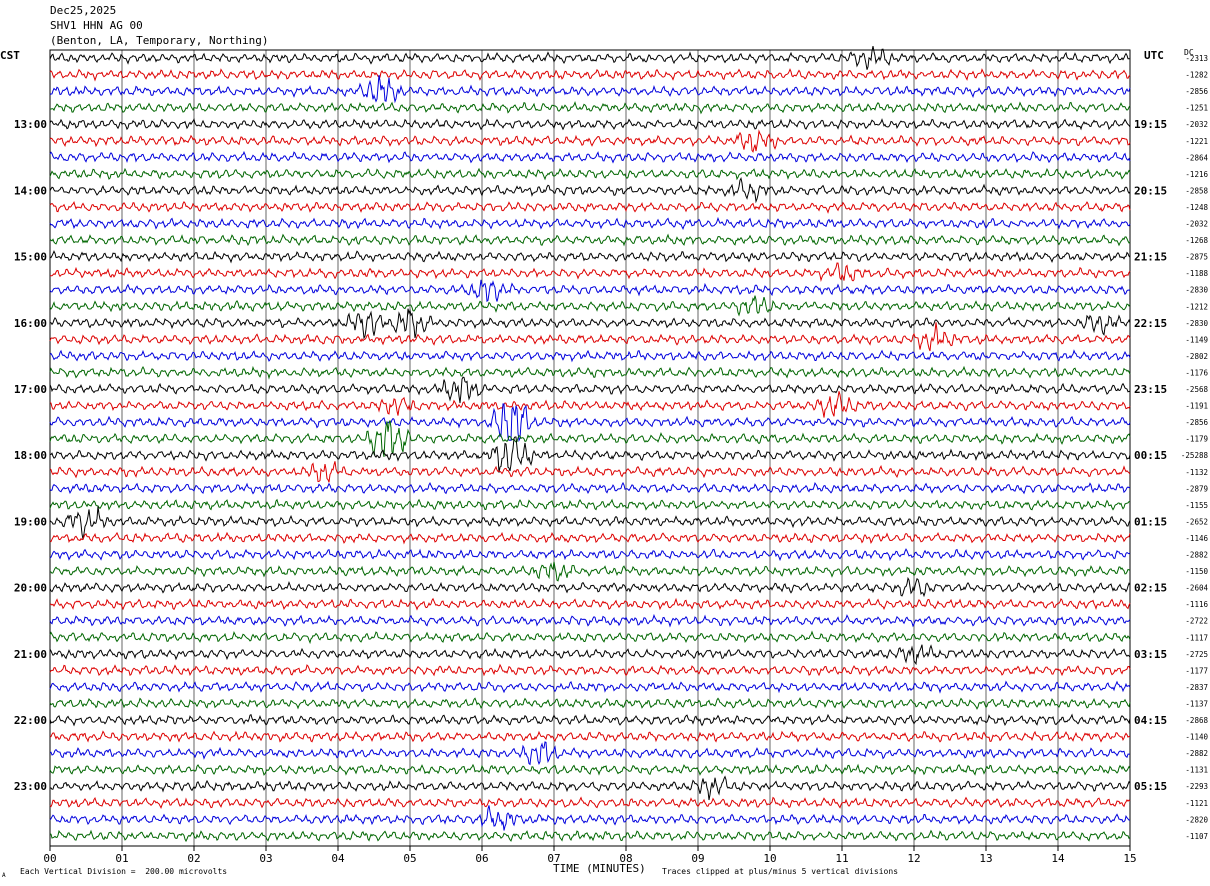 This screenshot has height=886, width=1210. What do you see at coordinates (1196, 108) in the screenshot?
I see `dc-offset-label: -1251` at bounding box center [1196, 108].